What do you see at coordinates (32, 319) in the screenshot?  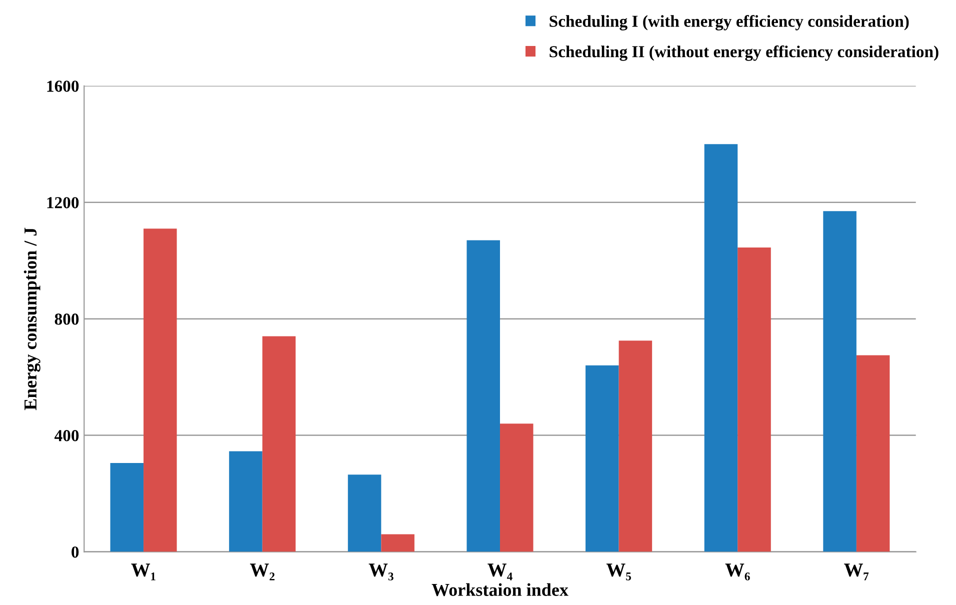 I see `y-axis-title: Energy consumption / J` at bounding box center [32, 319].